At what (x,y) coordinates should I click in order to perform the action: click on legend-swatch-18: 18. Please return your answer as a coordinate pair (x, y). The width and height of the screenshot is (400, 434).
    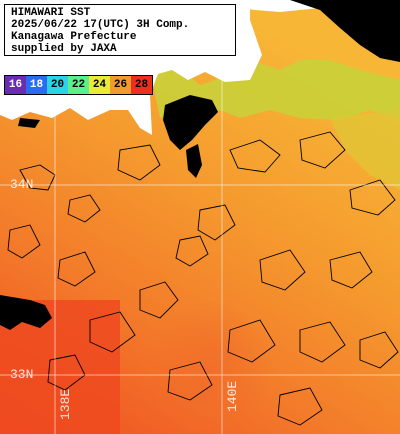
    Looking at the image, I should click on (36, 85).